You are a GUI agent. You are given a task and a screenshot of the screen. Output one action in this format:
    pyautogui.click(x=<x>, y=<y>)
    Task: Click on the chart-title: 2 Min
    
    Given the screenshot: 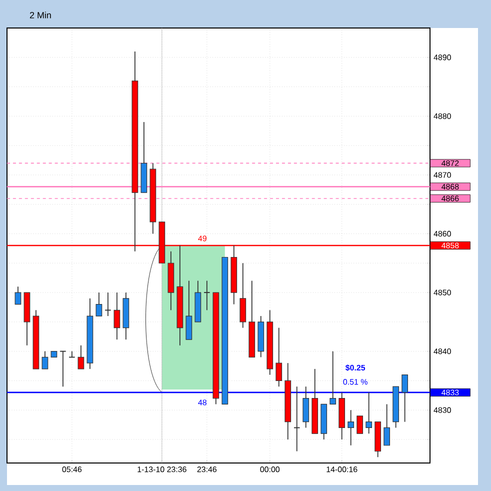 What is the action you would take?
    pyautogui.click(x=40, y=15)
    